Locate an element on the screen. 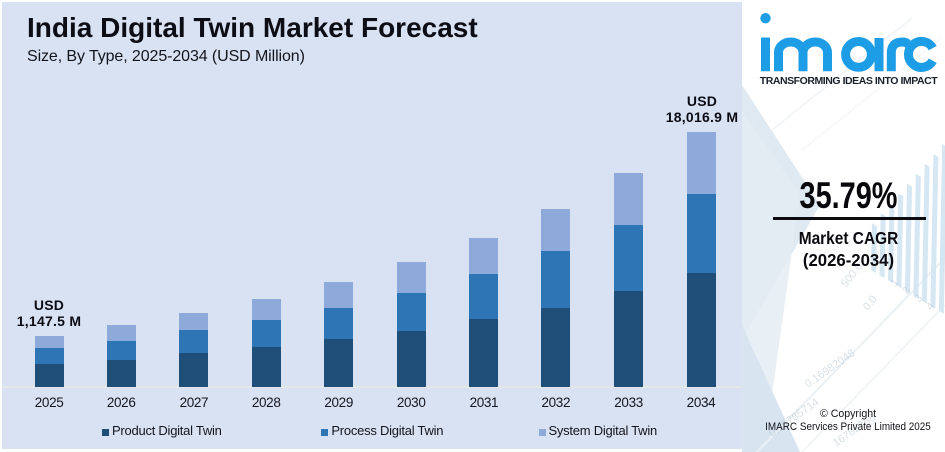 The width and height of the screenshot is (945, 452). svg-text: 0.16982048 is located at coordinates (830, 368).